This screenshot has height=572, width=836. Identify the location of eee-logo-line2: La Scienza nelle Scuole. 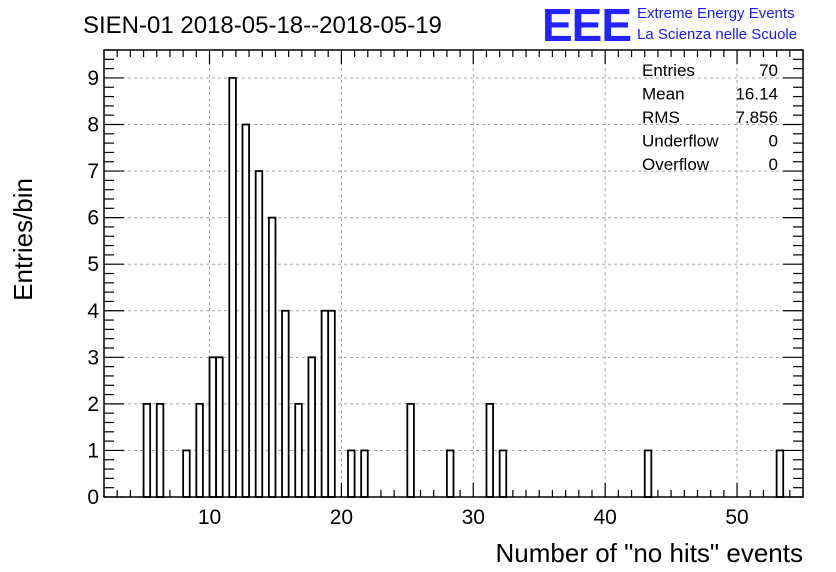
(717, 34).